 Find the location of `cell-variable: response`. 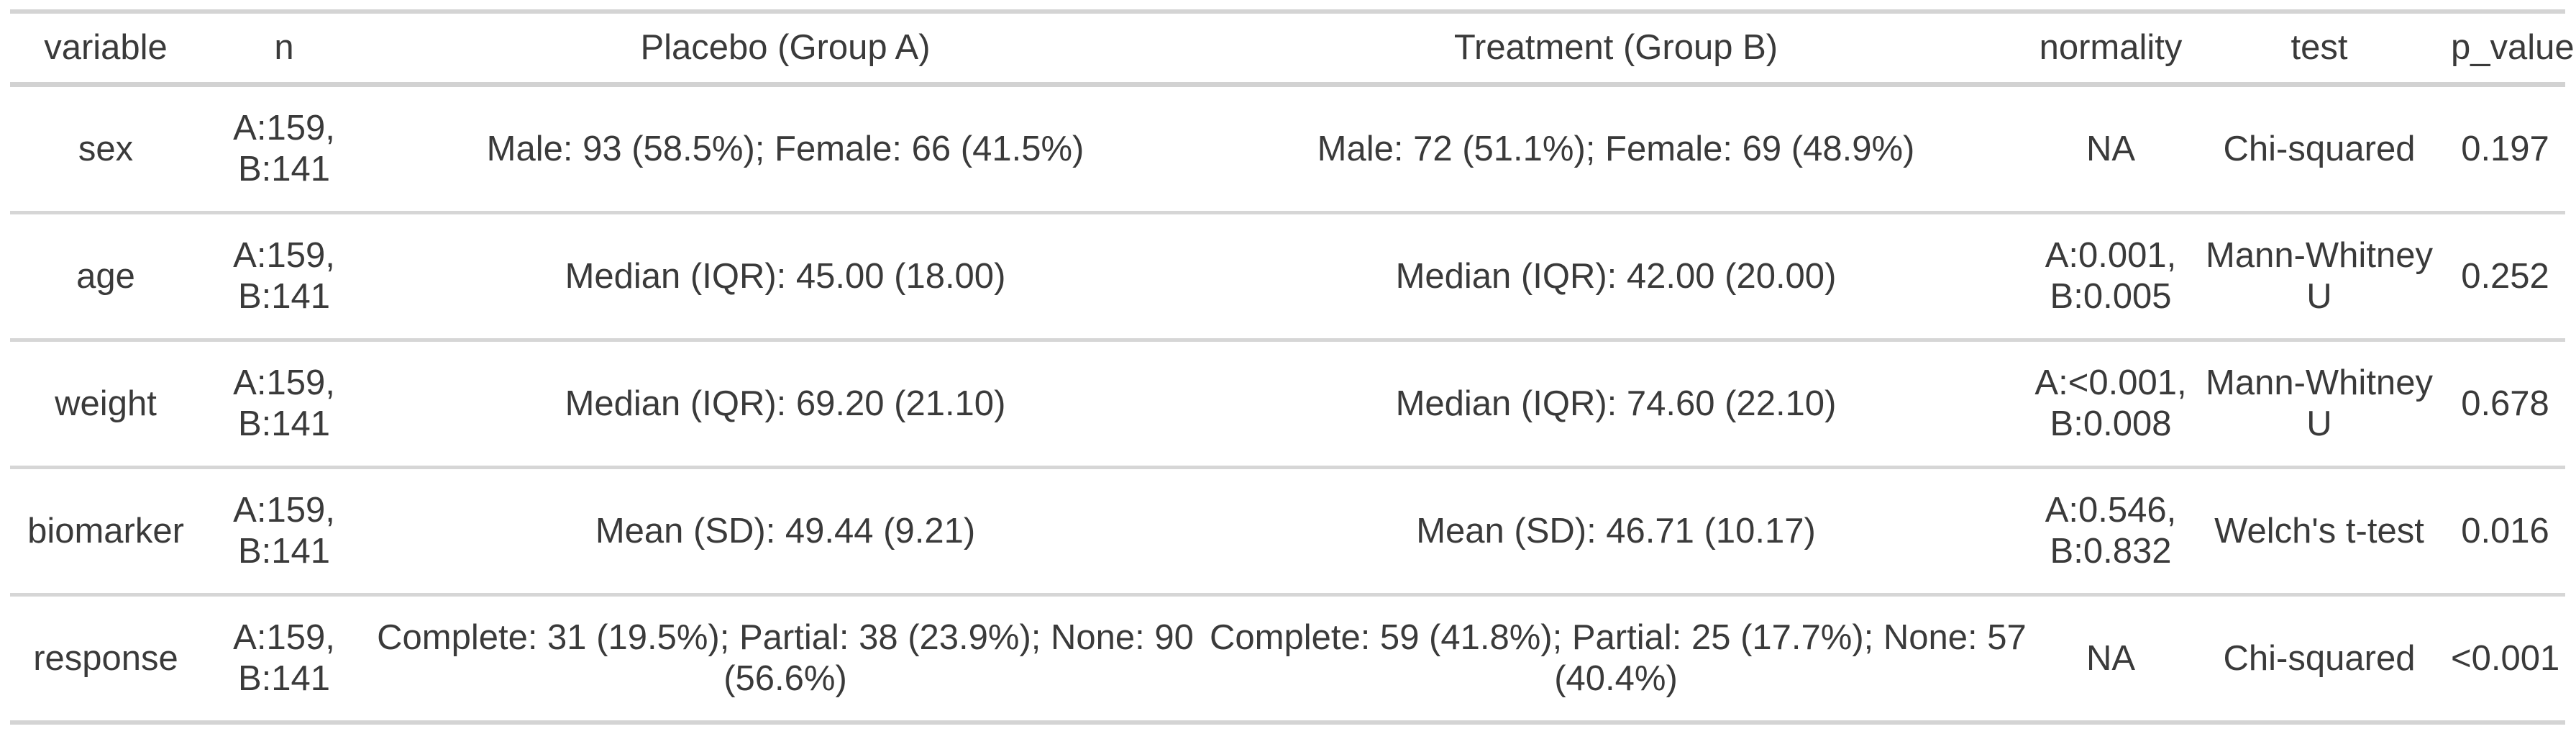

cell-variable: response is located at coordinates (105, 658).